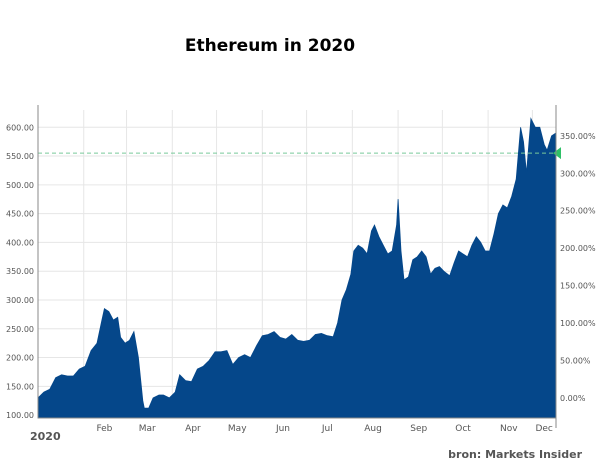 This screenshot has height=473, width=600. I want to click on x-tick-label: Mar, so click(147, 429).